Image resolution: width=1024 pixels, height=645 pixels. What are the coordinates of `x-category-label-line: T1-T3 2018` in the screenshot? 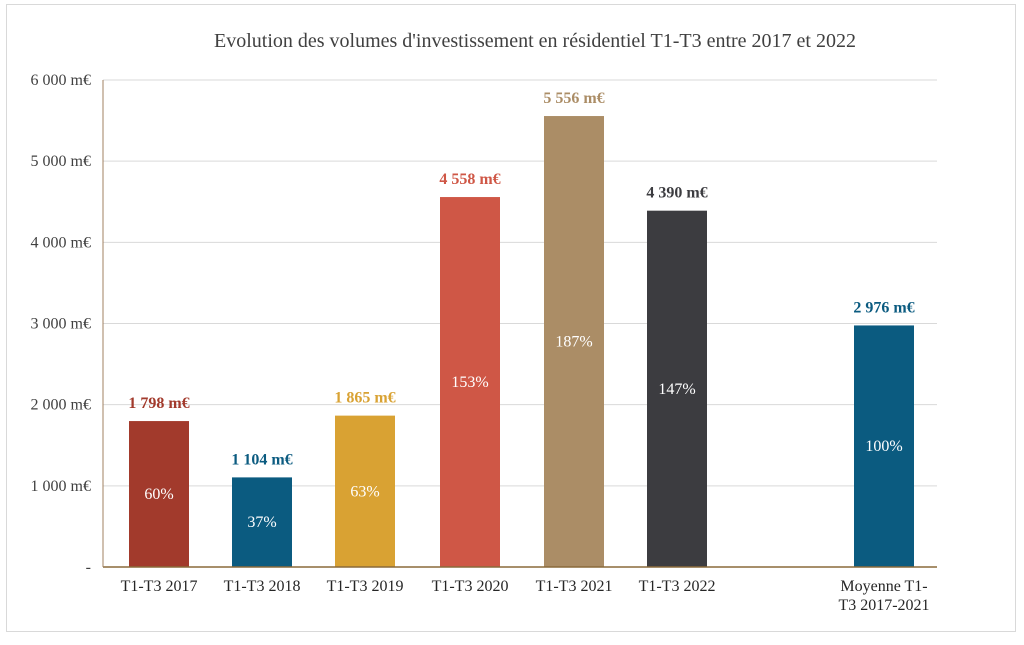 It's located at (262, 586).